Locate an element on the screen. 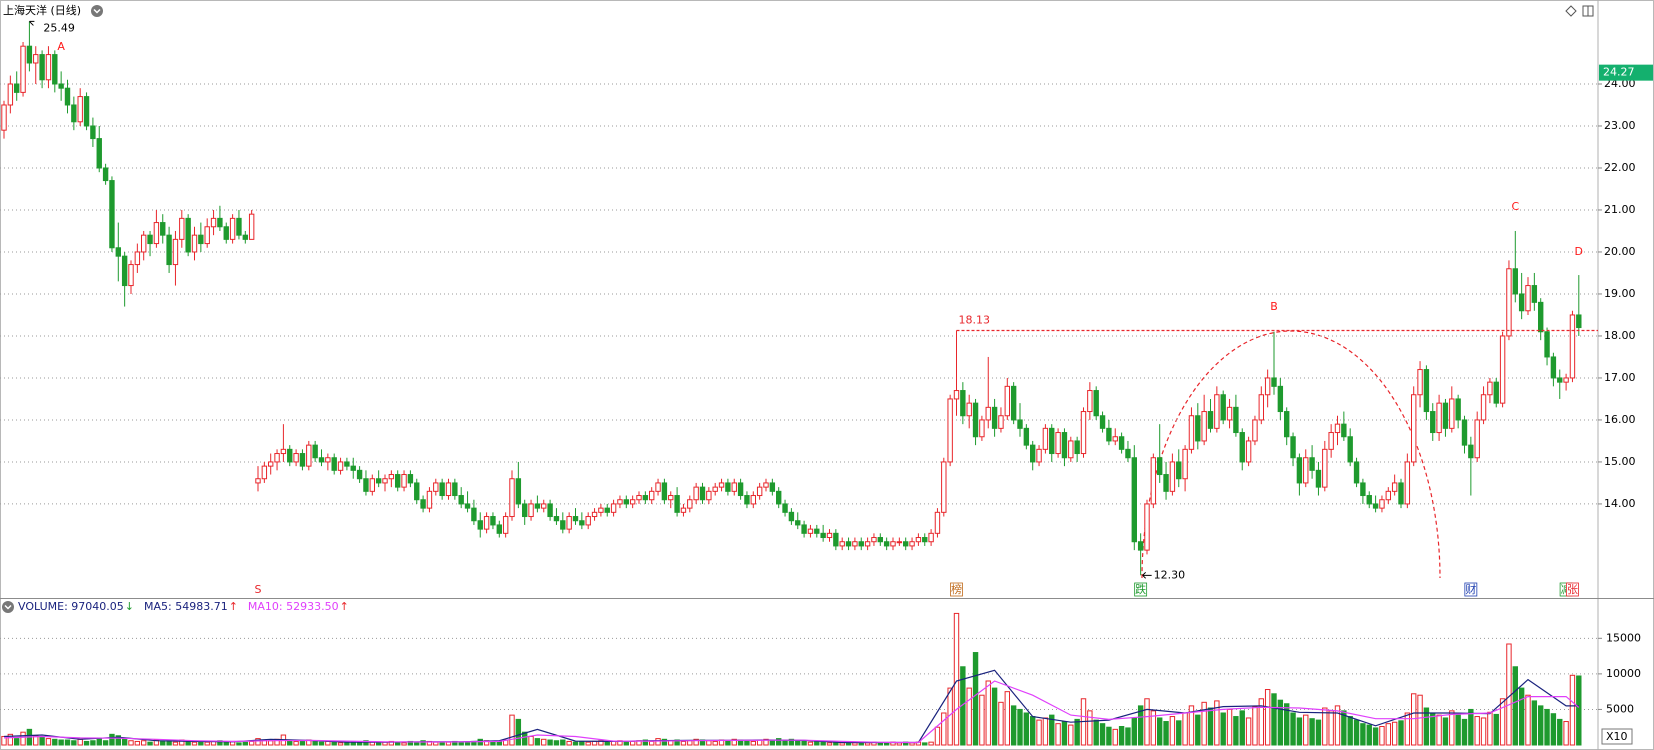  window-icons is located at coordinates (1579, 11).